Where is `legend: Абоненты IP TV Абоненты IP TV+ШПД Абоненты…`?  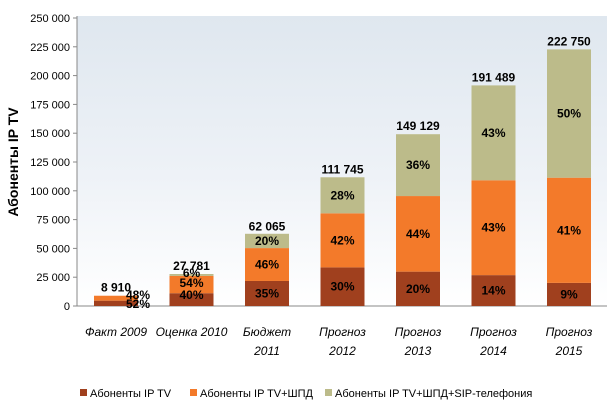 legend: Абоненты IP TV Абоненты IP TV+ШПД Абоненты… is located at coordinates (306, 394).